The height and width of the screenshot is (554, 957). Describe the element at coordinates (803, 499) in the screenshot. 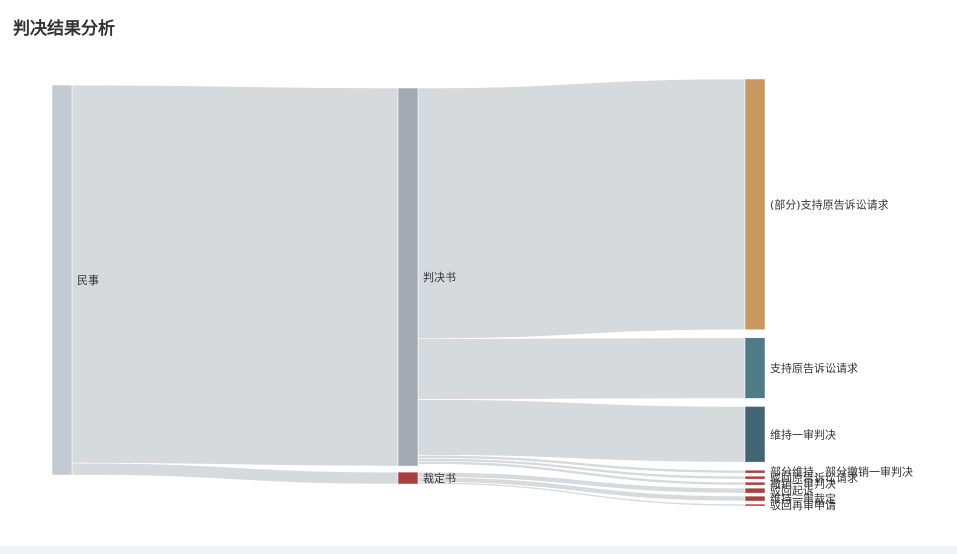

I see `sankey-node-label: 维持一审裁定` at that location.